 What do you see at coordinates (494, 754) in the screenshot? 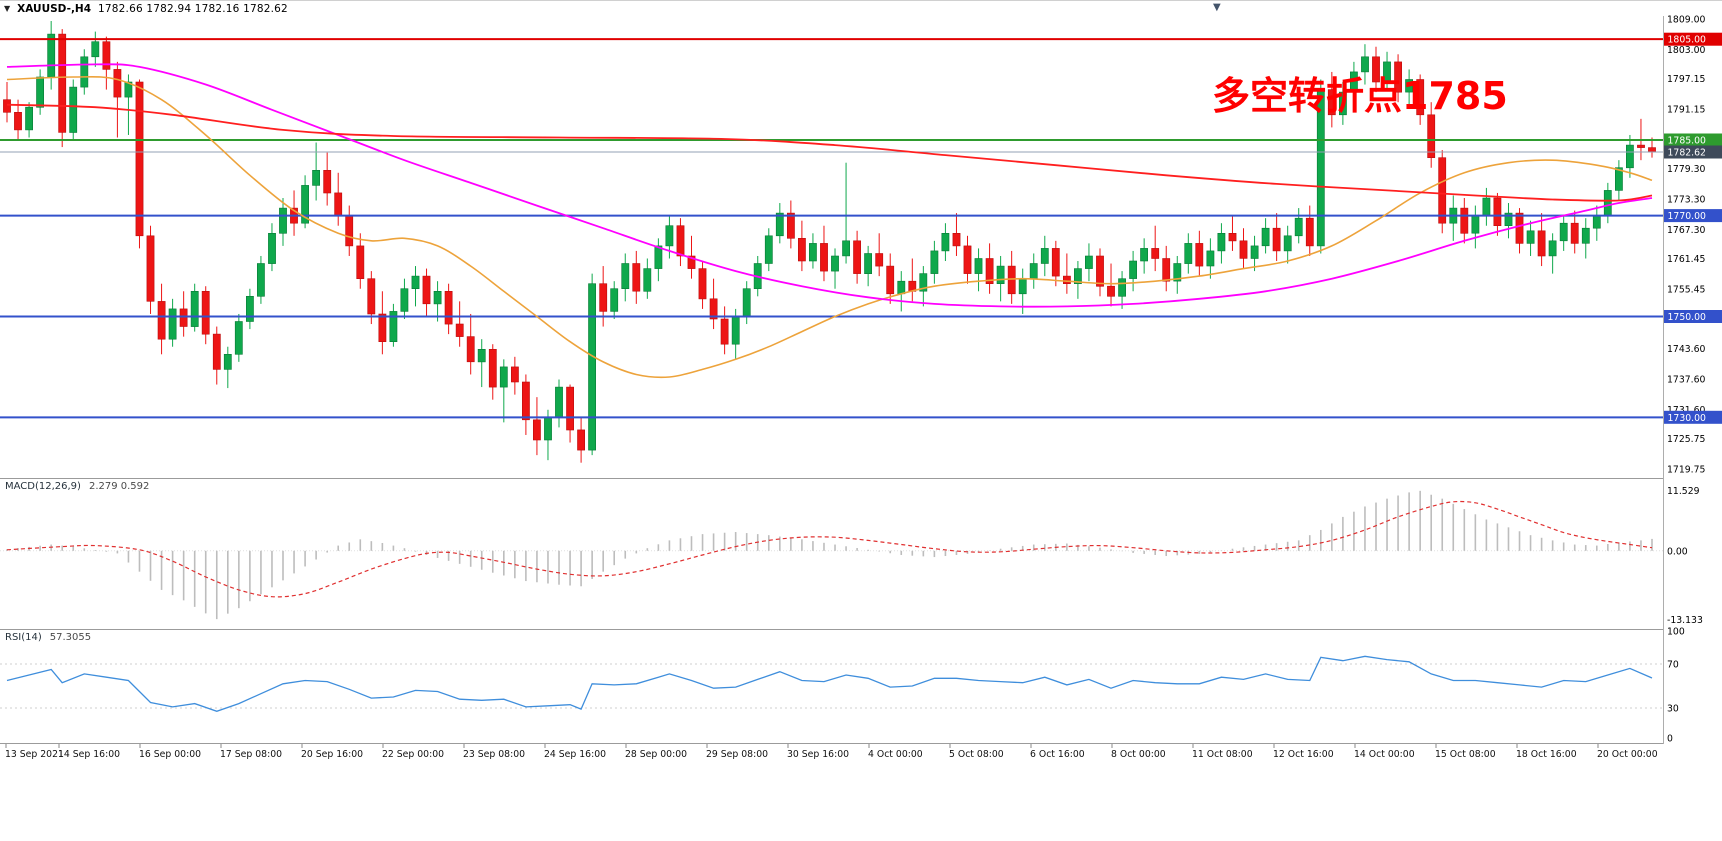
I see `time-label: 23 Sep 08:00` at bounding box center [494, 754].